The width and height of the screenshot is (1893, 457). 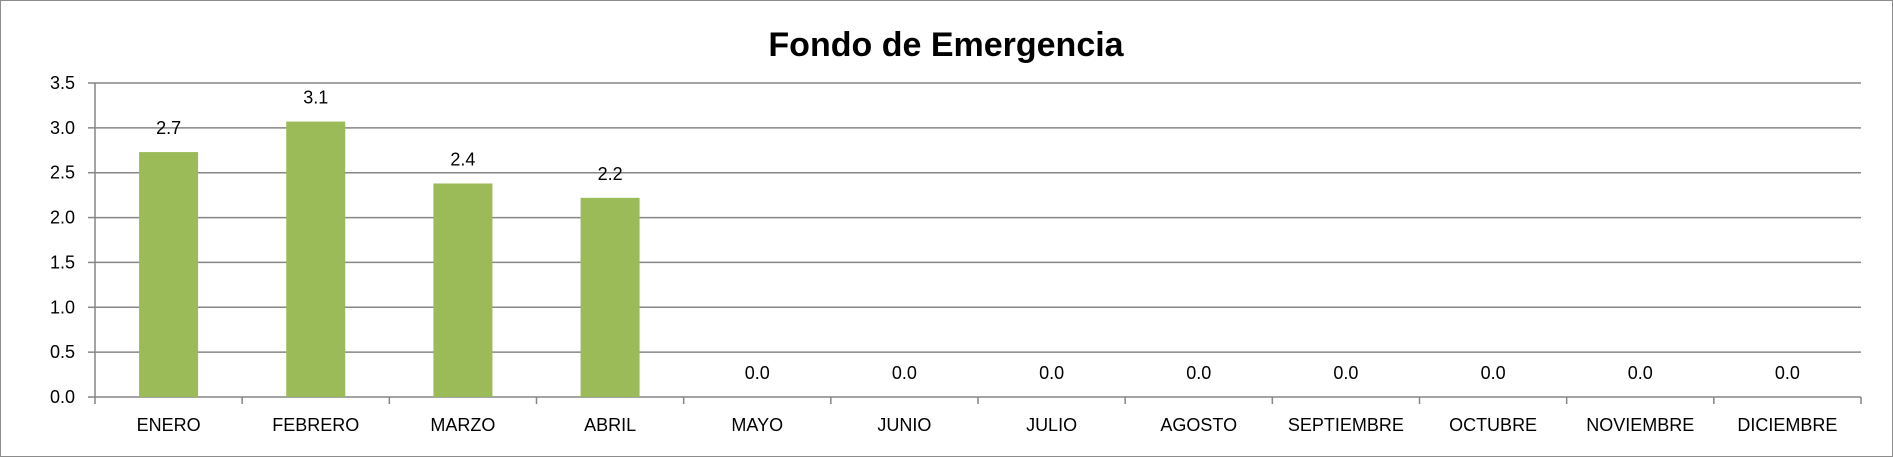 What do you see at coordinates (610, 425) in the screenshot?
I see `x-tick-label: ABRIL` at bounding box center [610, 425].